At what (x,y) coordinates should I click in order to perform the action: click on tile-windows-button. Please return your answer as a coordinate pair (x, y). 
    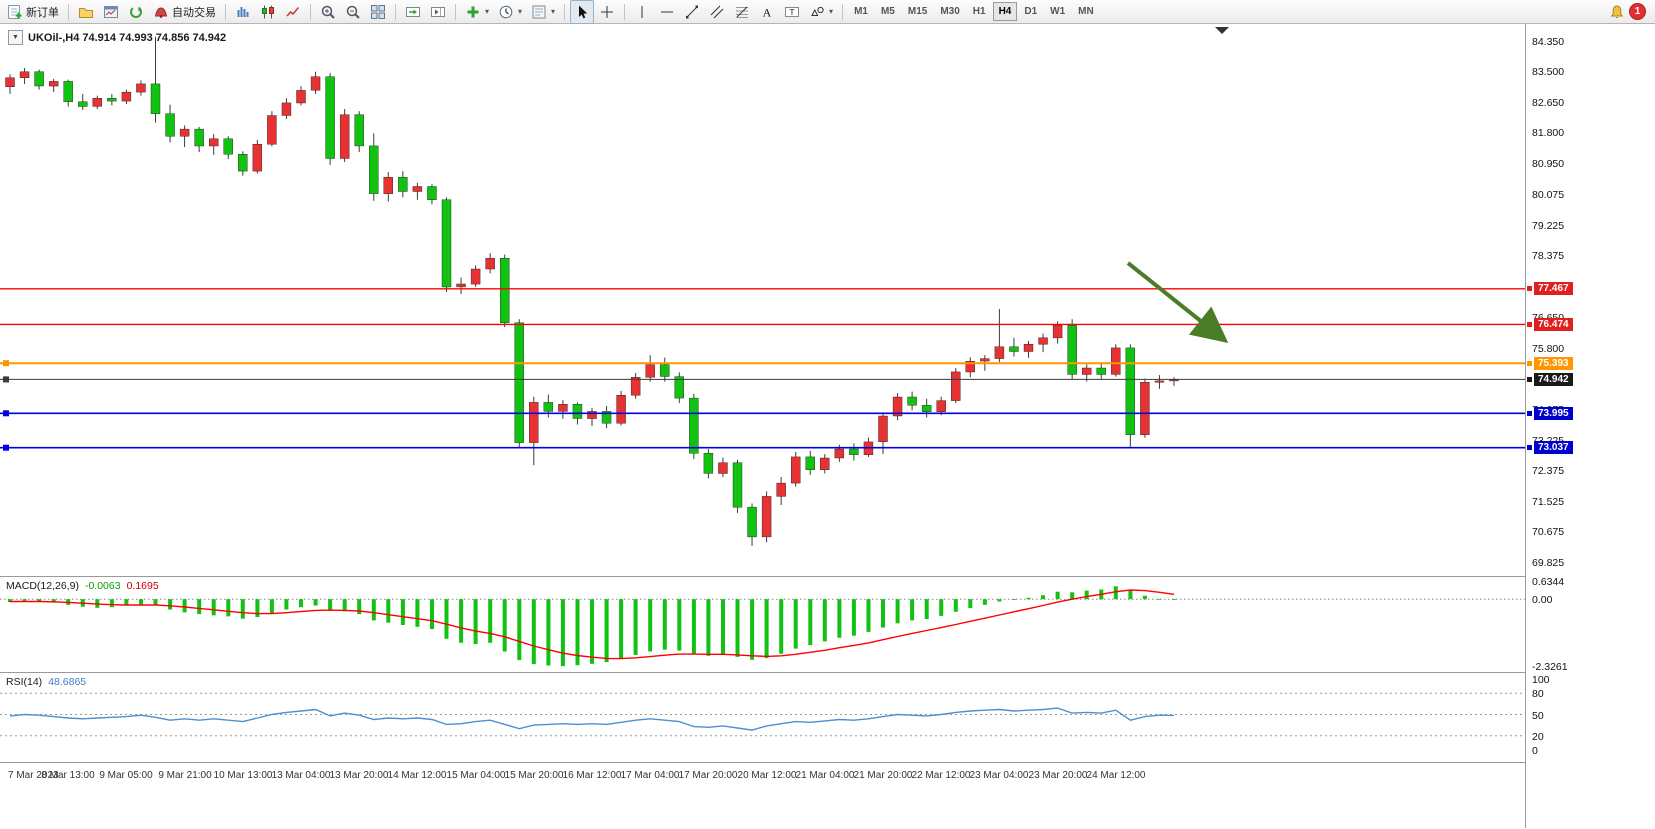
    Looking at the image, I should click on (378, 12).